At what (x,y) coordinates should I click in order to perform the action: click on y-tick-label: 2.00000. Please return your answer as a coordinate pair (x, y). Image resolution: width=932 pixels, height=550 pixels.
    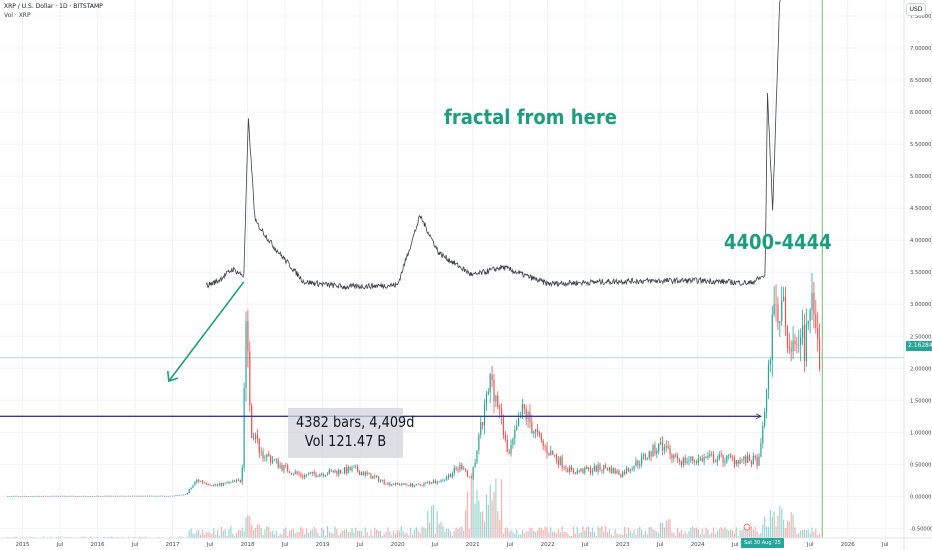
    Looking at the image, I should click on (920, 369).